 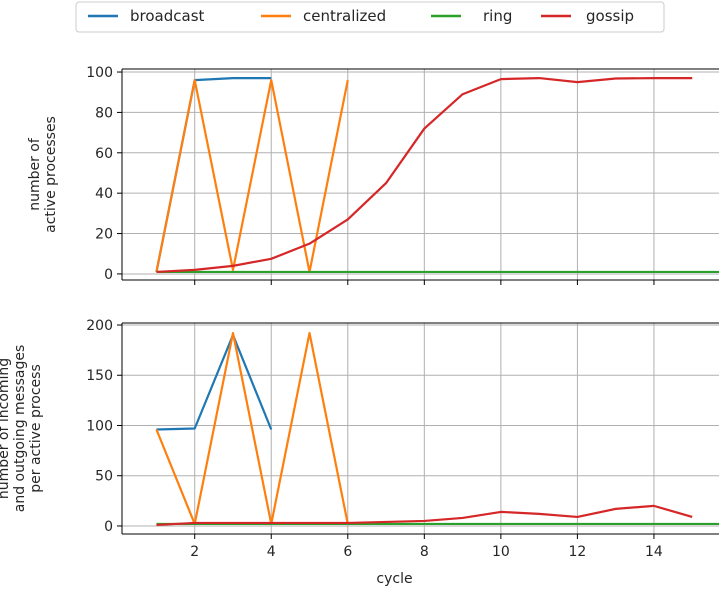 I want to click on x-tick-label: 14, so click(x=654, y=552).